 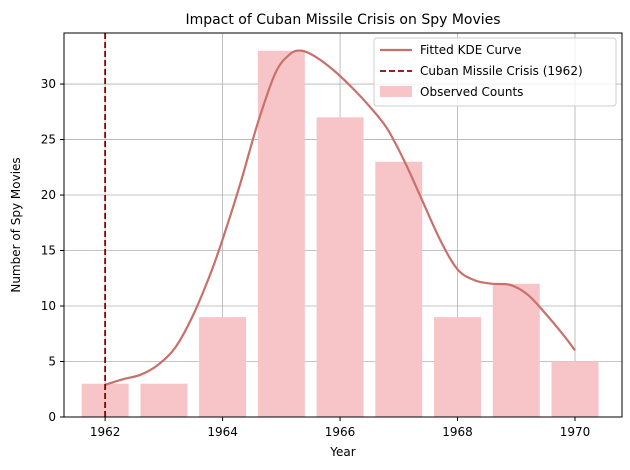 What do you see at coordinates (52, 417) in the screenshot?
I see `y-tick-label: 0` at bounding box center [52, 417].